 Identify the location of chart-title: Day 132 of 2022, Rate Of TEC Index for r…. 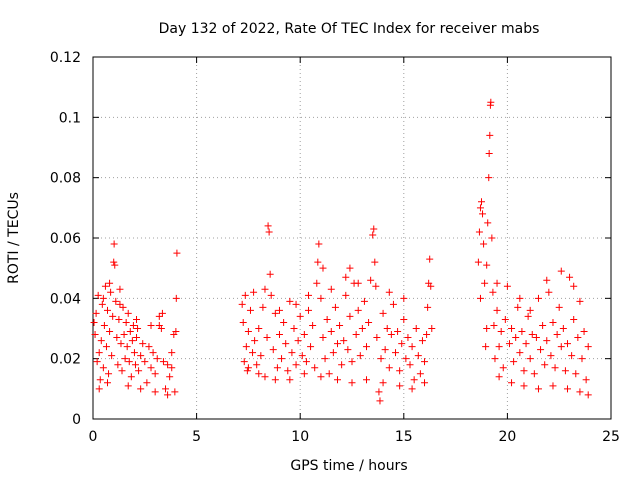
(349, 29).